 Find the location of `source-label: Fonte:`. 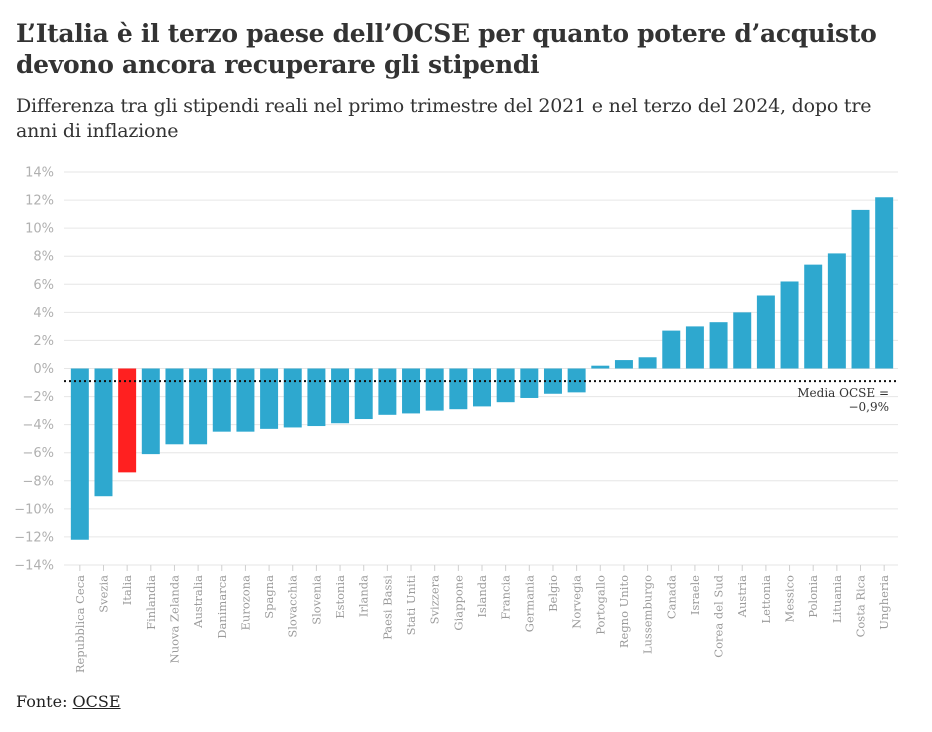

source-label: Fonte: is located at coordinates (42, 701).